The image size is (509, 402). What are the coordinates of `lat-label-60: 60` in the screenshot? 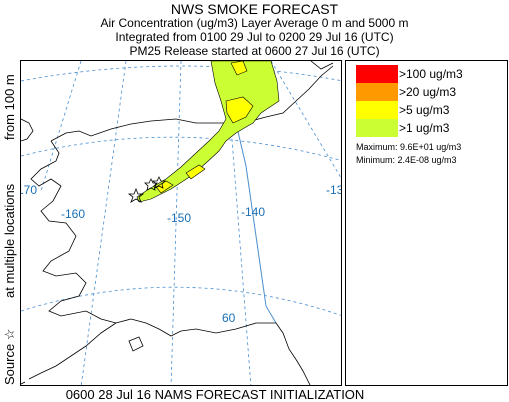 It's located at (229, 318).